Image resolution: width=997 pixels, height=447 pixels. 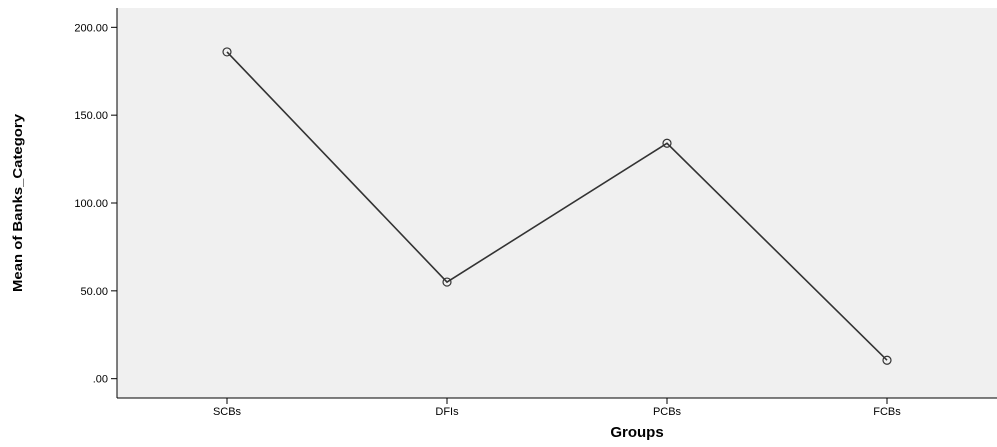 What do you see at coordinates (17, 202) in the screenshot?
I see `y-axis-title: Mean of Banks_Category` at bounding box center [17, 202].